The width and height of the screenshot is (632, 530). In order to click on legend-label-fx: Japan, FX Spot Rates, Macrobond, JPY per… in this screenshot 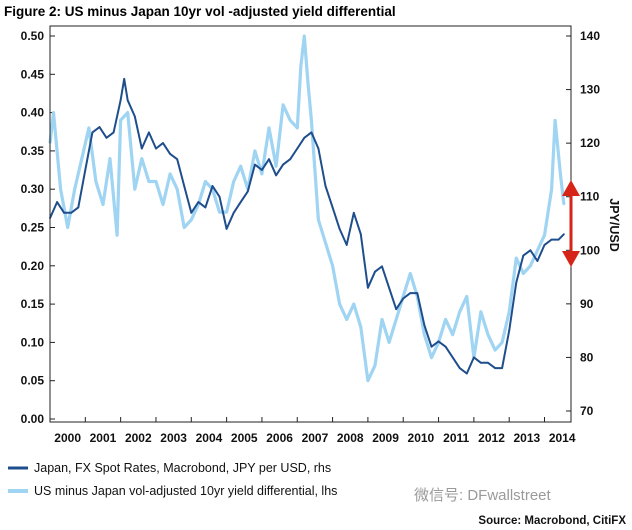, I will do `click(182, 468)`.